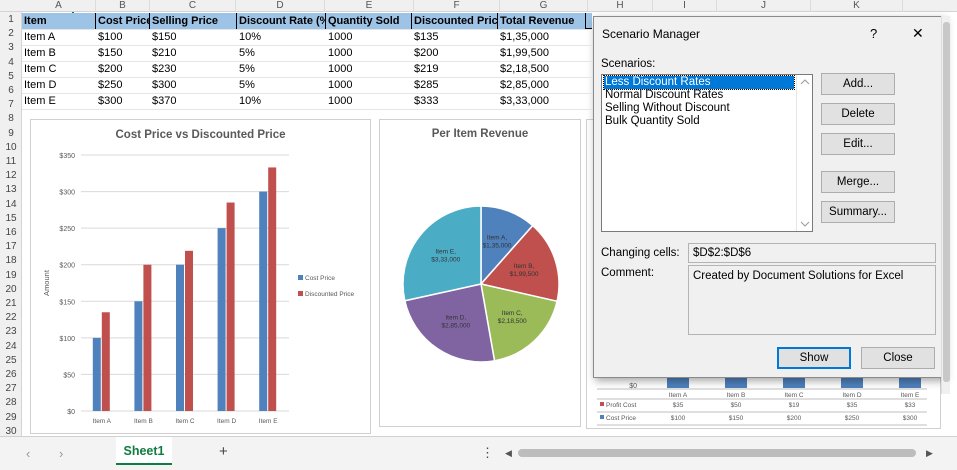 The width and height of the screenshot is (957, 470). What do you see at coordinates (11, 19) in the screenshot?
I see `row-header-1: 1` at bounding box center [11, 19].